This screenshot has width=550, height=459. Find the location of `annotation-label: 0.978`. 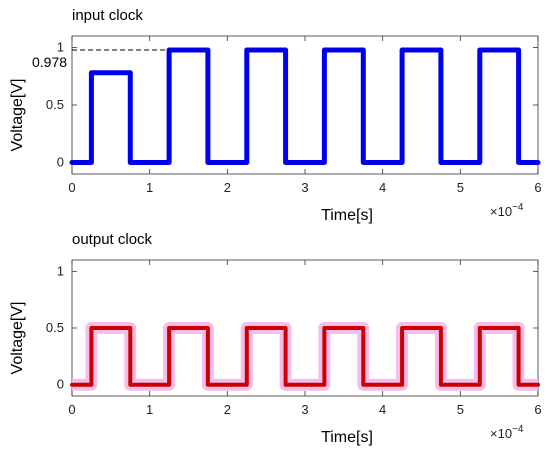

annotation-label: 0.978 is located at coordinates (49, 62).